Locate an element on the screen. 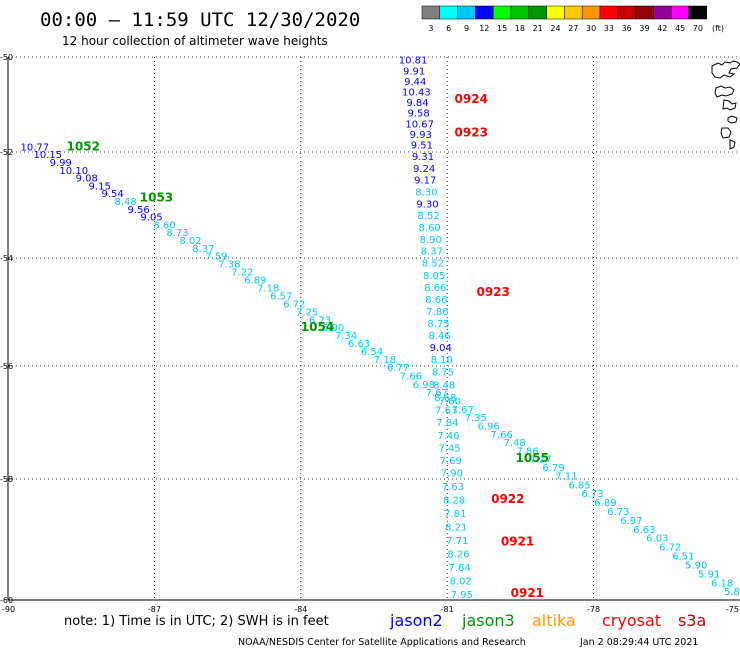 This screenshot has height=650, width=740. wave-height-value: 8.28 is located at coordinates (454, 501).